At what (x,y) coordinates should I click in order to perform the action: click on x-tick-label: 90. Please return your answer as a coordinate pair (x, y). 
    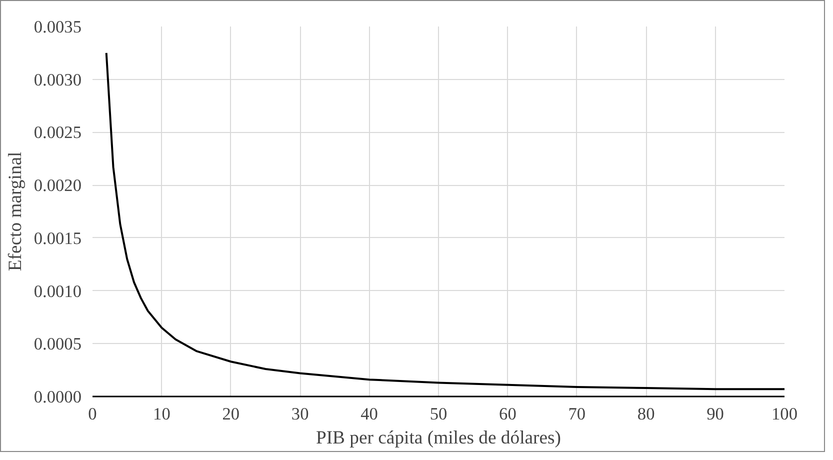
    Looking at the image, I should click on (715, 414).